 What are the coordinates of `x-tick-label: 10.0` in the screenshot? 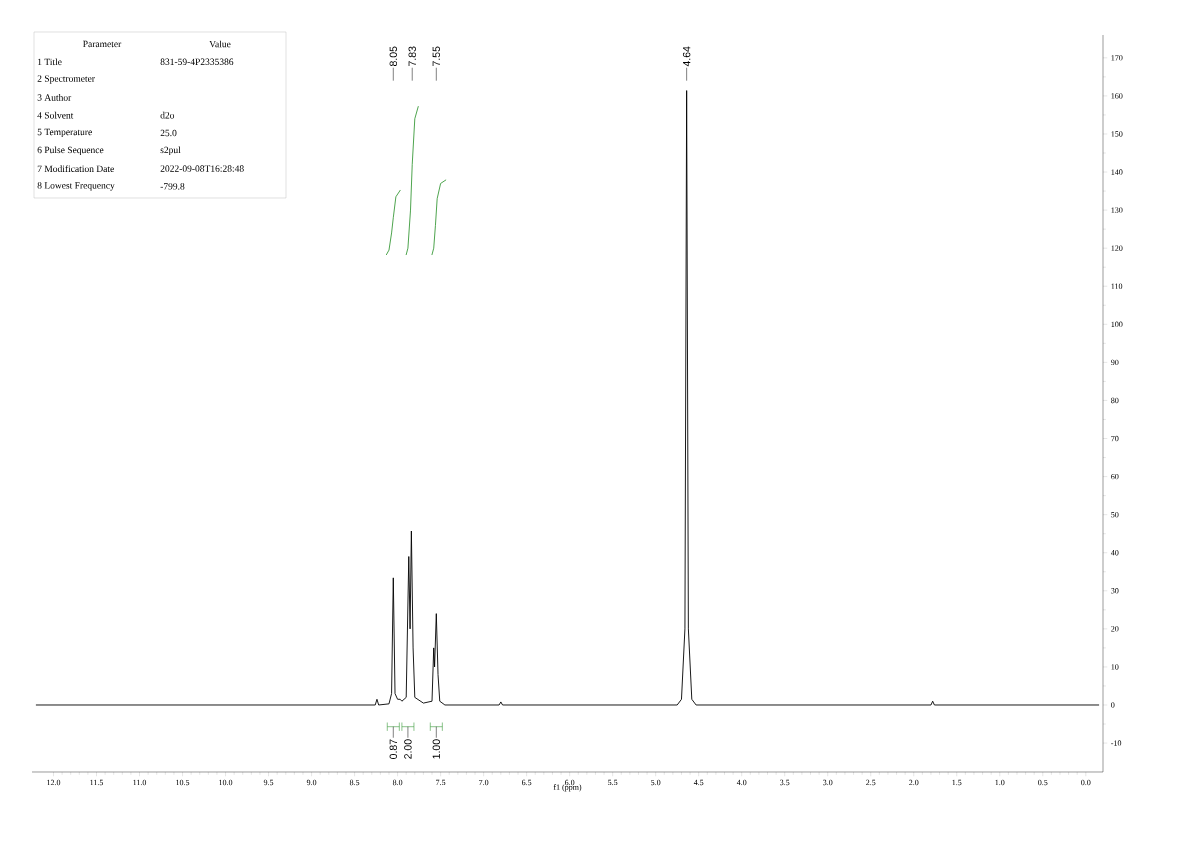 It's located at (226, 782).